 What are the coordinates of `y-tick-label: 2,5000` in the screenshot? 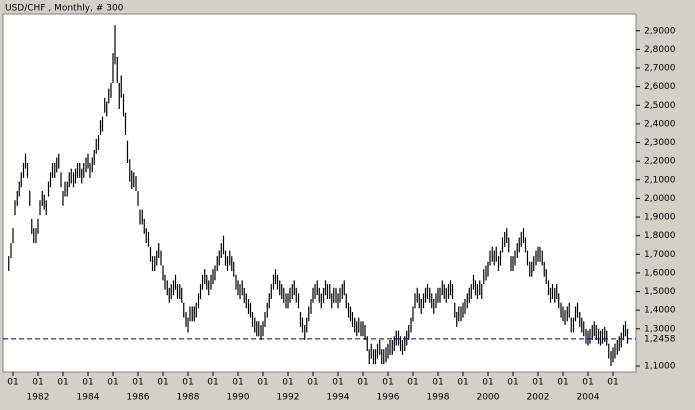 It's located at (660, 106).